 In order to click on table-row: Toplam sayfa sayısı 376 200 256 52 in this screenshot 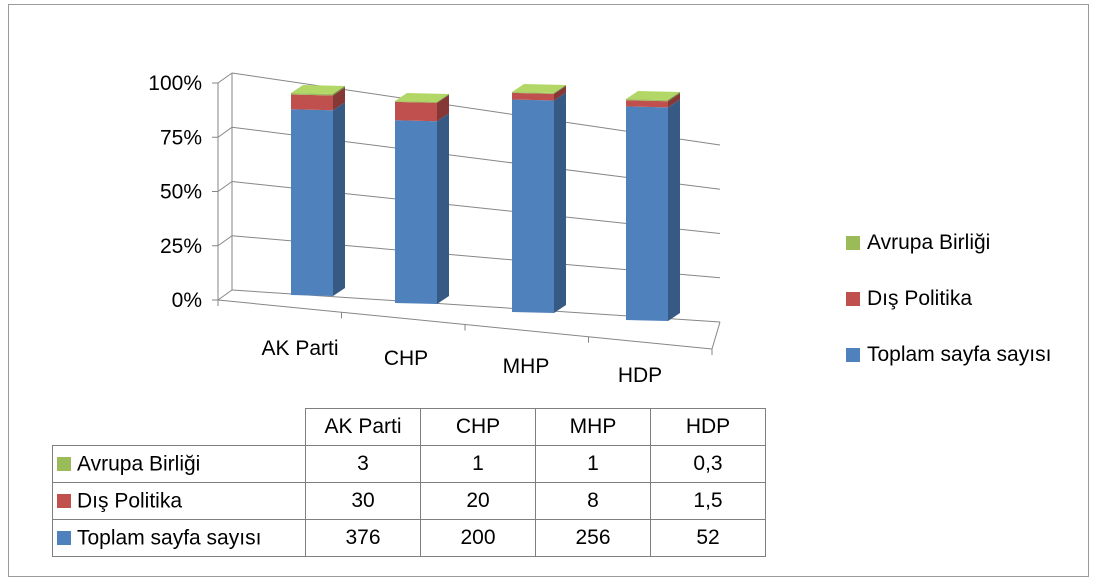, I will do `click(409, 538)`.